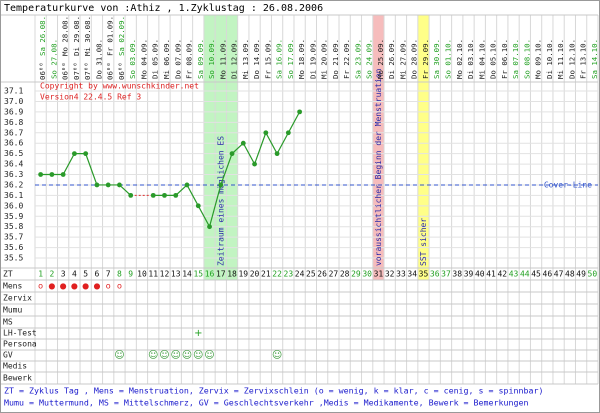 The width and height of the screenshot is (600, 413). What do you see at coordinates (324, 59) in the screenshot?
I see `date-label: Mi 20.09.` at bounding box center [324, 59].